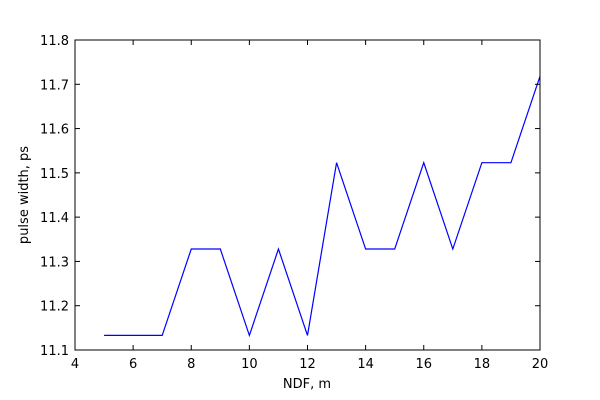 The image size is (600, 400). What do you see at coordinates (482, 364) in the screenshot?
I see `x-tick-label: 18` at bounding box center [482, 364].